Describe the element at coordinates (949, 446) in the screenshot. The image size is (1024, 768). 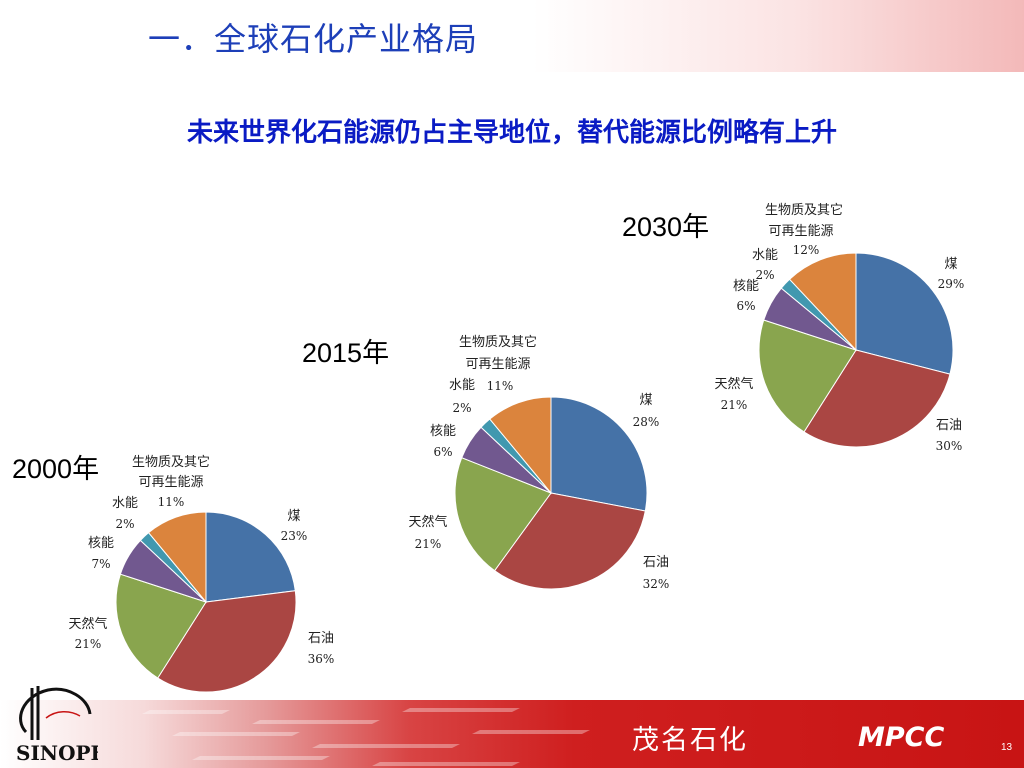
I see `label-2030-oil-value: 30%` at that location.